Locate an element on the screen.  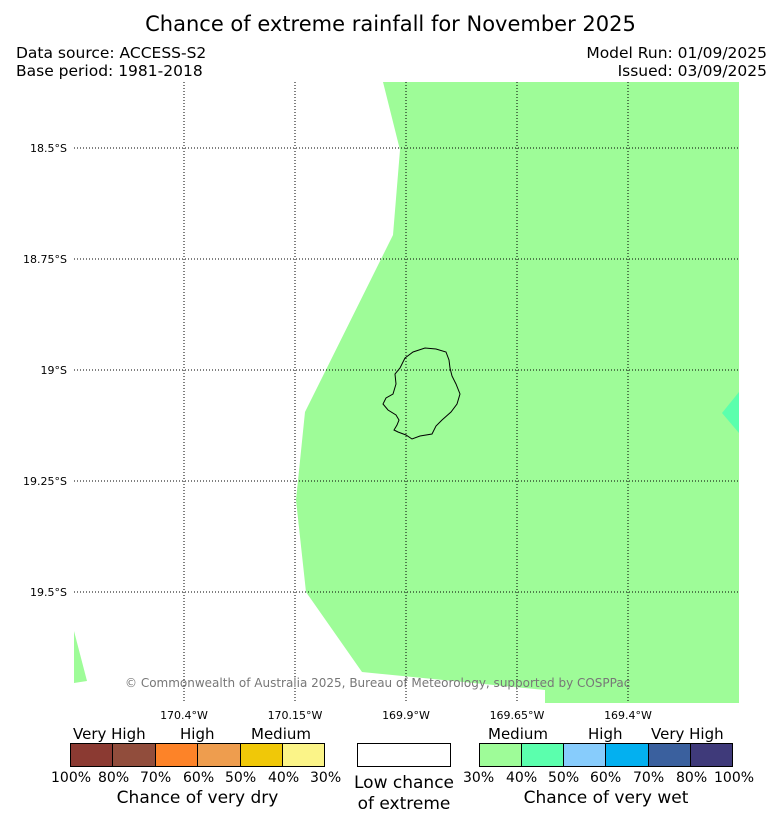
lon-label: 170.4°W is located at coordinates (184, 715).